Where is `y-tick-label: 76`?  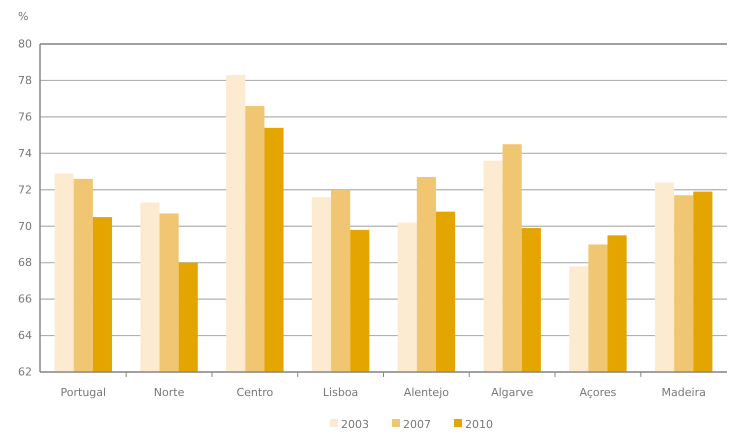 y-tick-label: 76 is located at coordinates (25, 117).